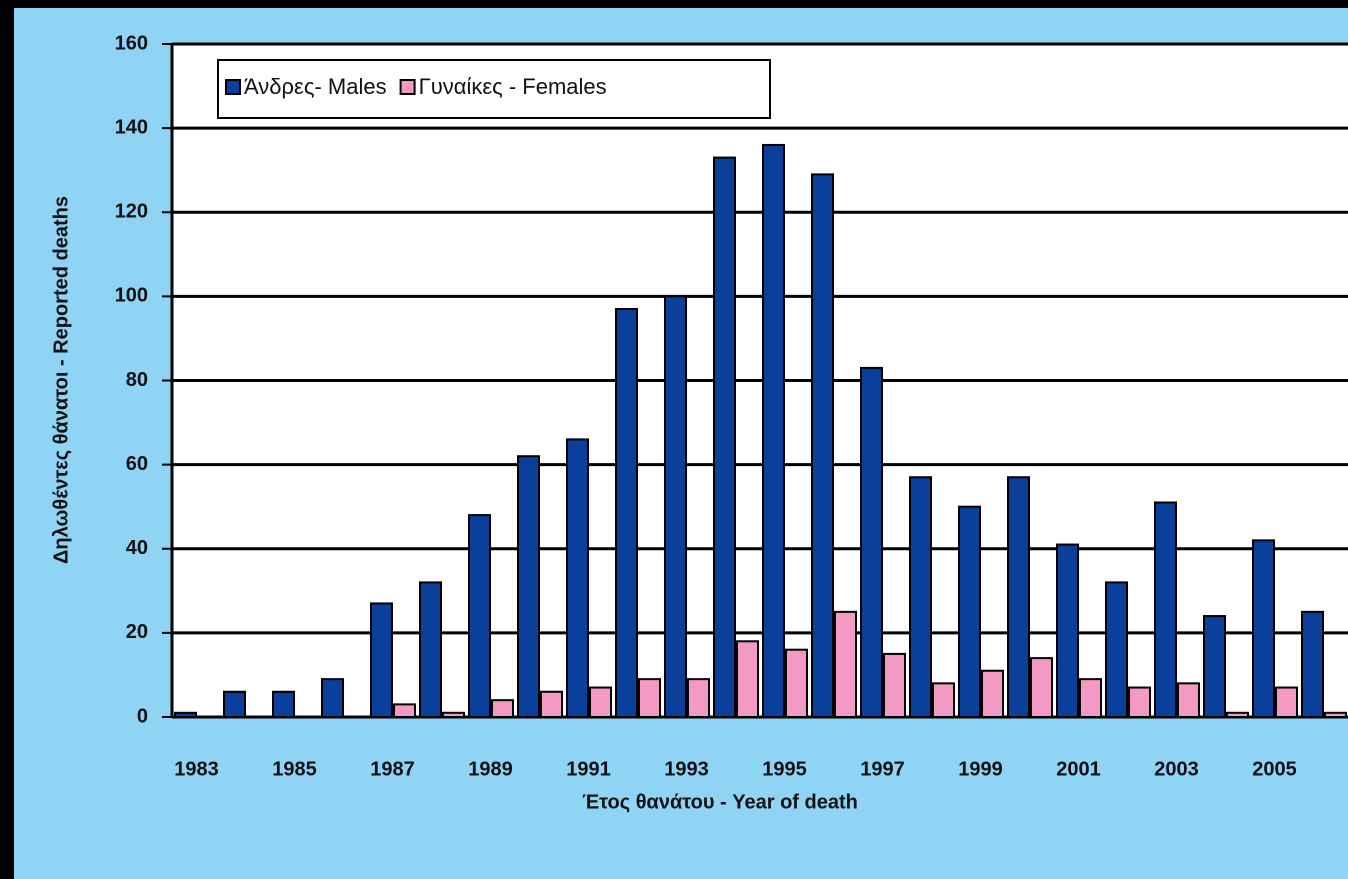 This screenshot has width=1348, height=879. Describe the element at coordinates (784, 769) in the screenshot. I see `x-tick-label: 1995` at that location.